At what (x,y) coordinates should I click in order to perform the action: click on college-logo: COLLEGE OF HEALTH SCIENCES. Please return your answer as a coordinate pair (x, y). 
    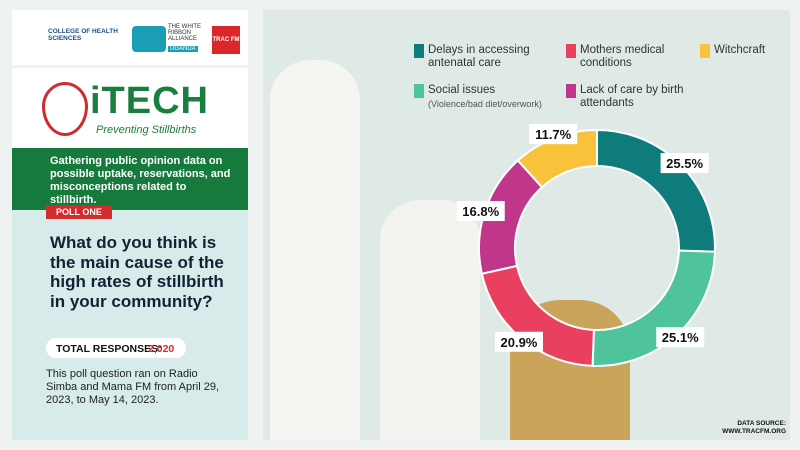
    Looking at the image, I should click on (83, 35).